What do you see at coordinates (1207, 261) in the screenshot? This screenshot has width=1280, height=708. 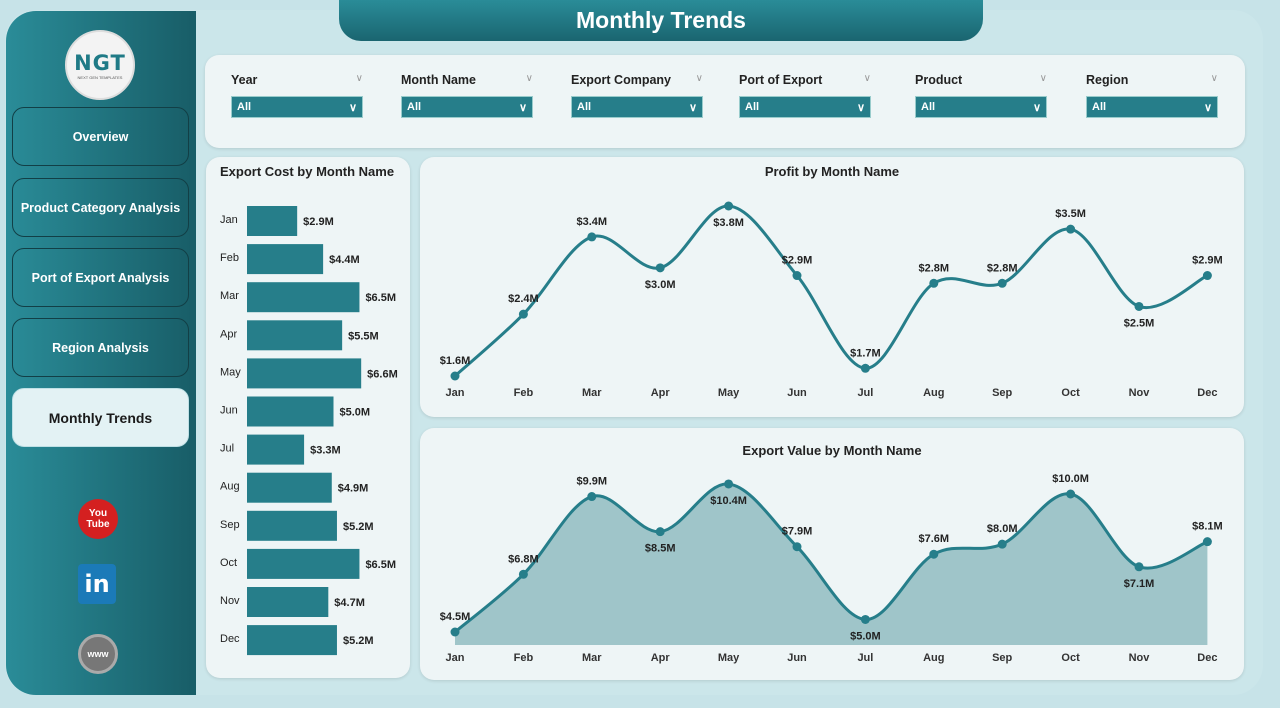 I see `data-label: $2.9M` at bounding box center [1207, 261].